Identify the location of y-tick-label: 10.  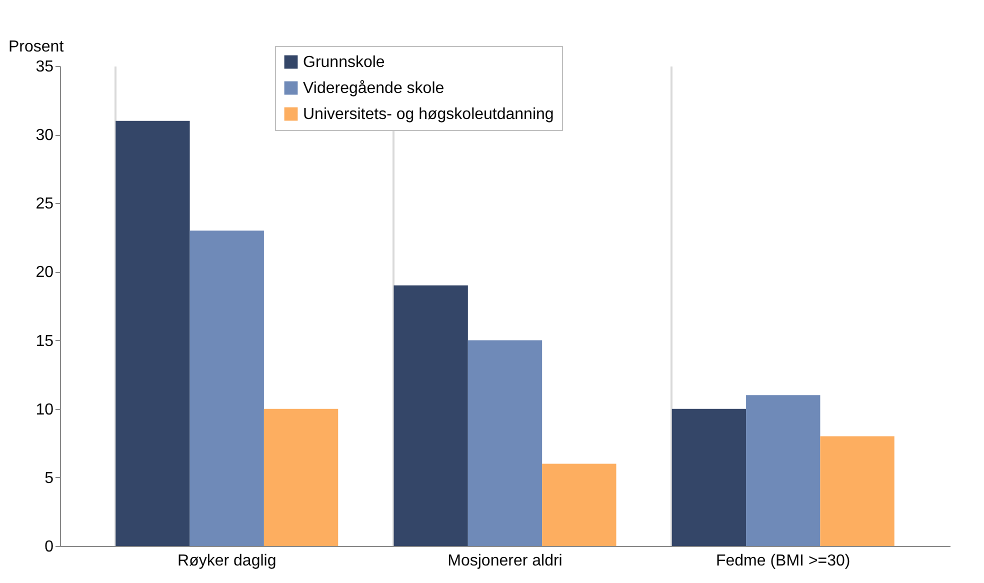
(45, 409).